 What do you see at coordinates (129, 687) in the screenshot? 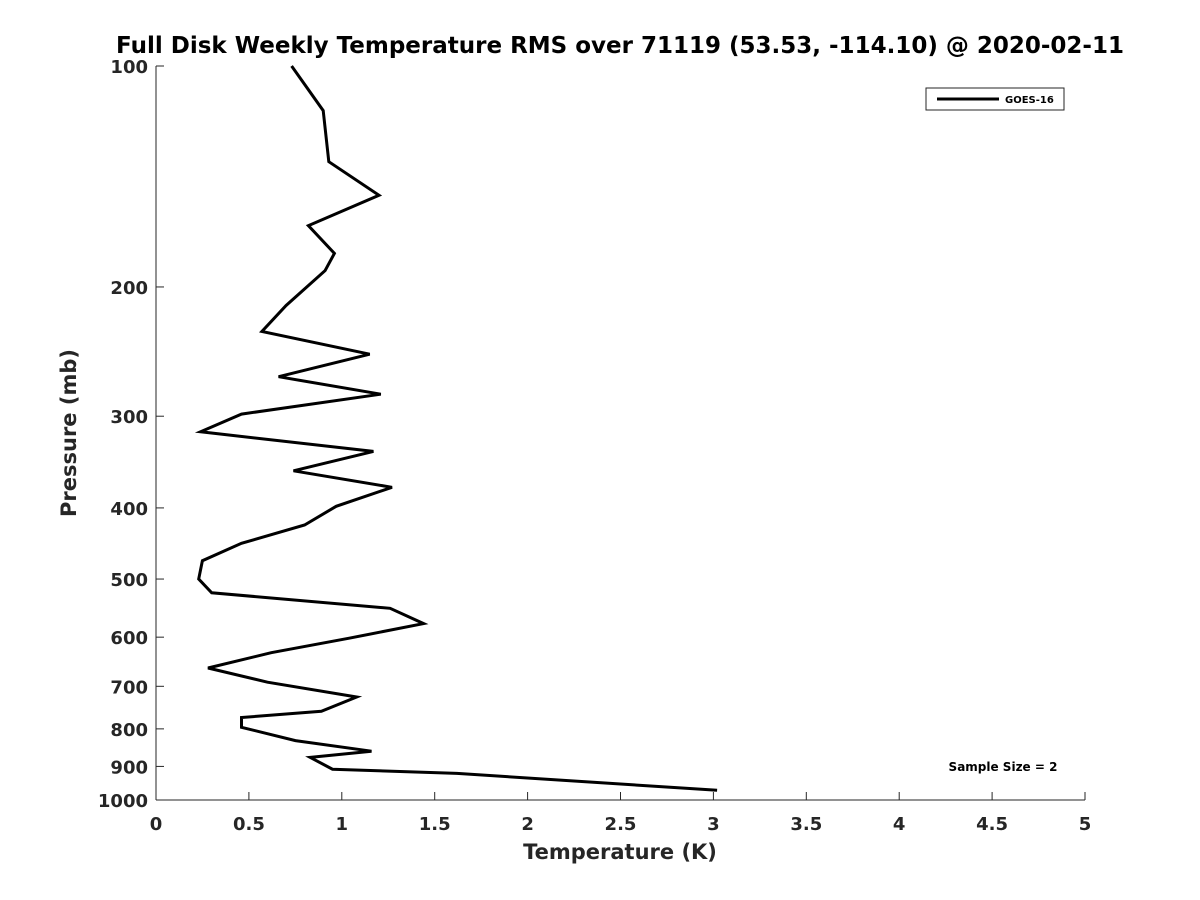
I see `y-tick-label: 700` at bounding box center [129, 687].